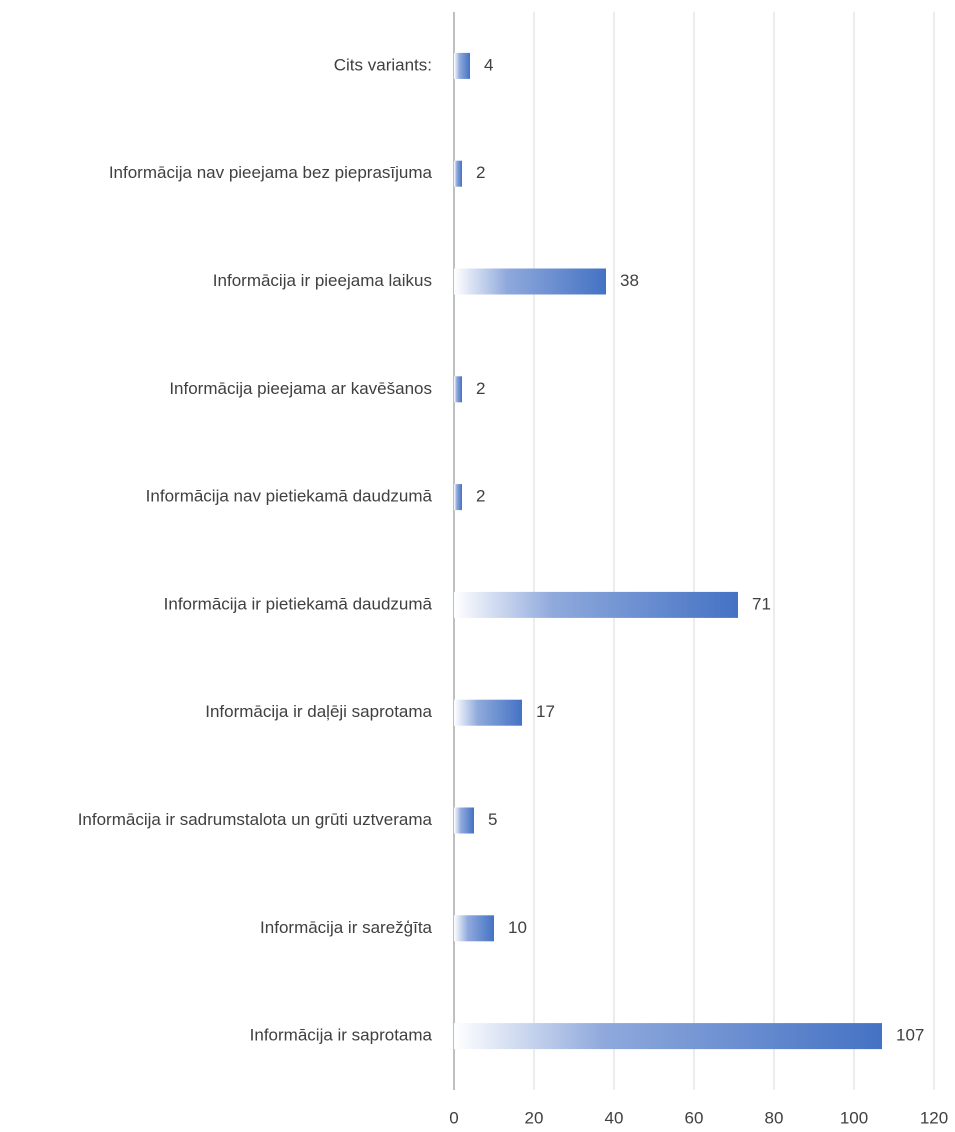 The width and height of the screenshot is (955, 1132). I want to click on value-label: 107, so click(910, 1035).